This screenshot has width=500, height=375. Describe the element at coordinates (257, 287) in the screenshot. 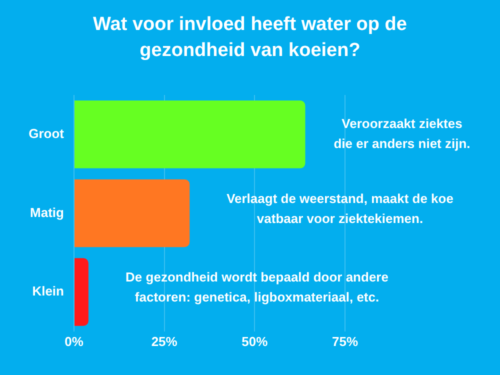

I see `annotation: De gezondheid wordt bepaald door andere factoren: genetica, ligboxmateriaal, etc.` at that location.